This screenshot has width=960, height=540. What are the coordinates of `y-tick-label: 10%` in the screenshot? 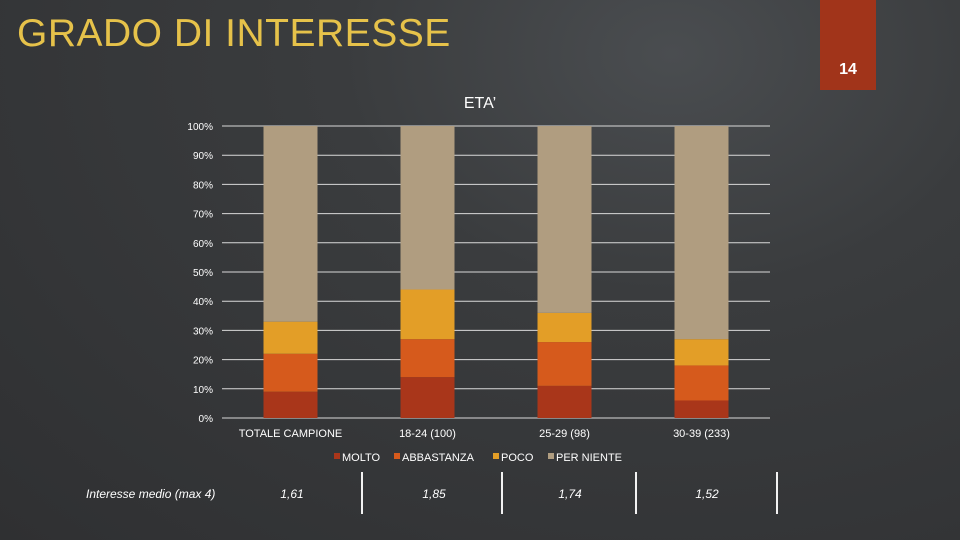 It's located at (203, 390).